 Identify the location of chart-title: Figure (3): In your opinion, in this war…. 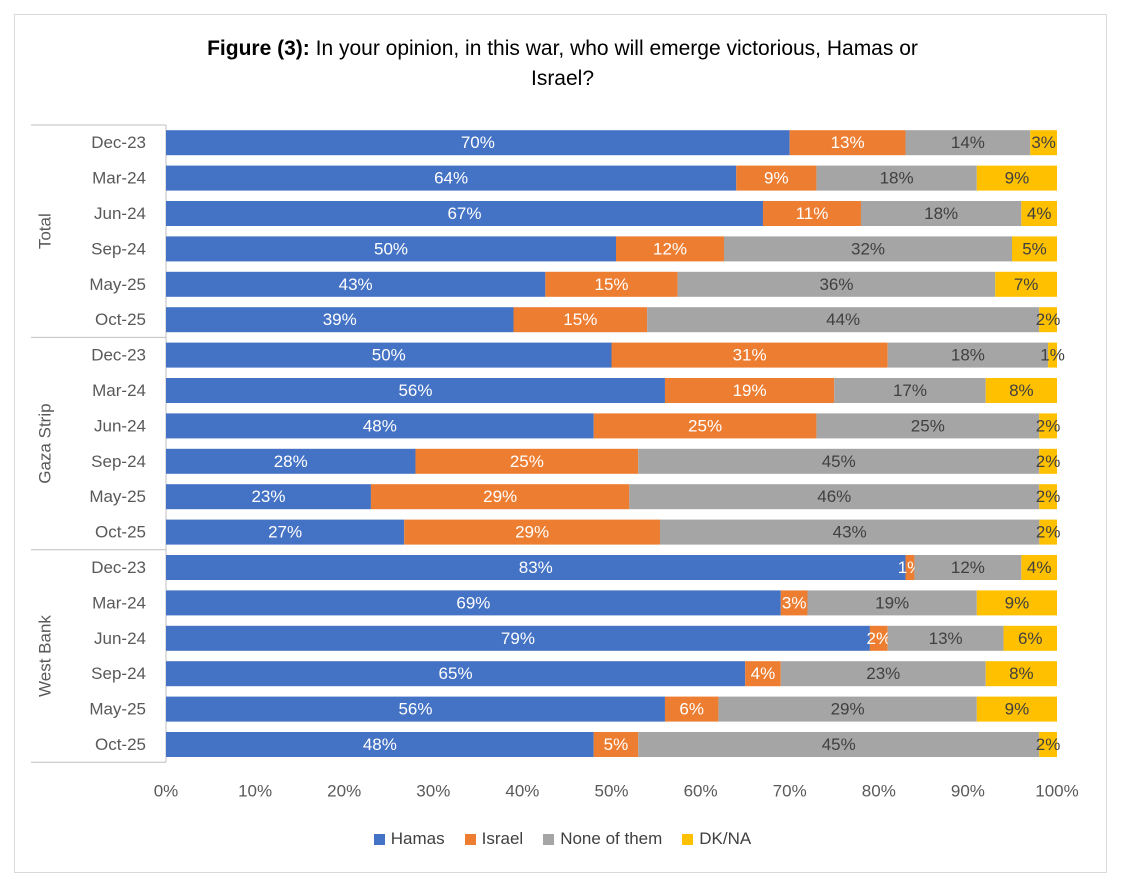
(562, 64).